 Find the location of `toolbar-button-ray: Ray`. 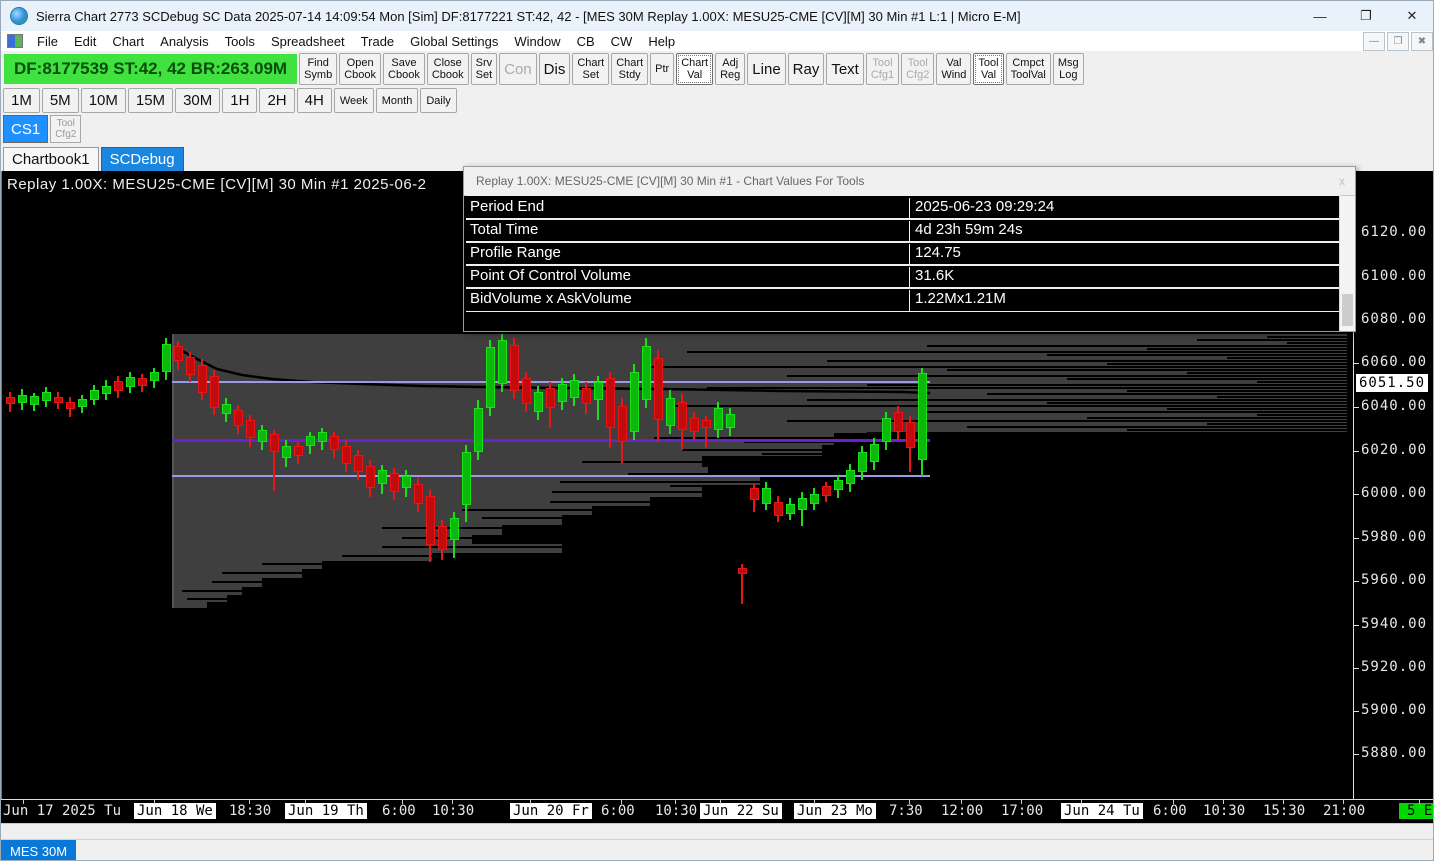

toolbar-button-ray: Ray is located at coordinates (806, 69).